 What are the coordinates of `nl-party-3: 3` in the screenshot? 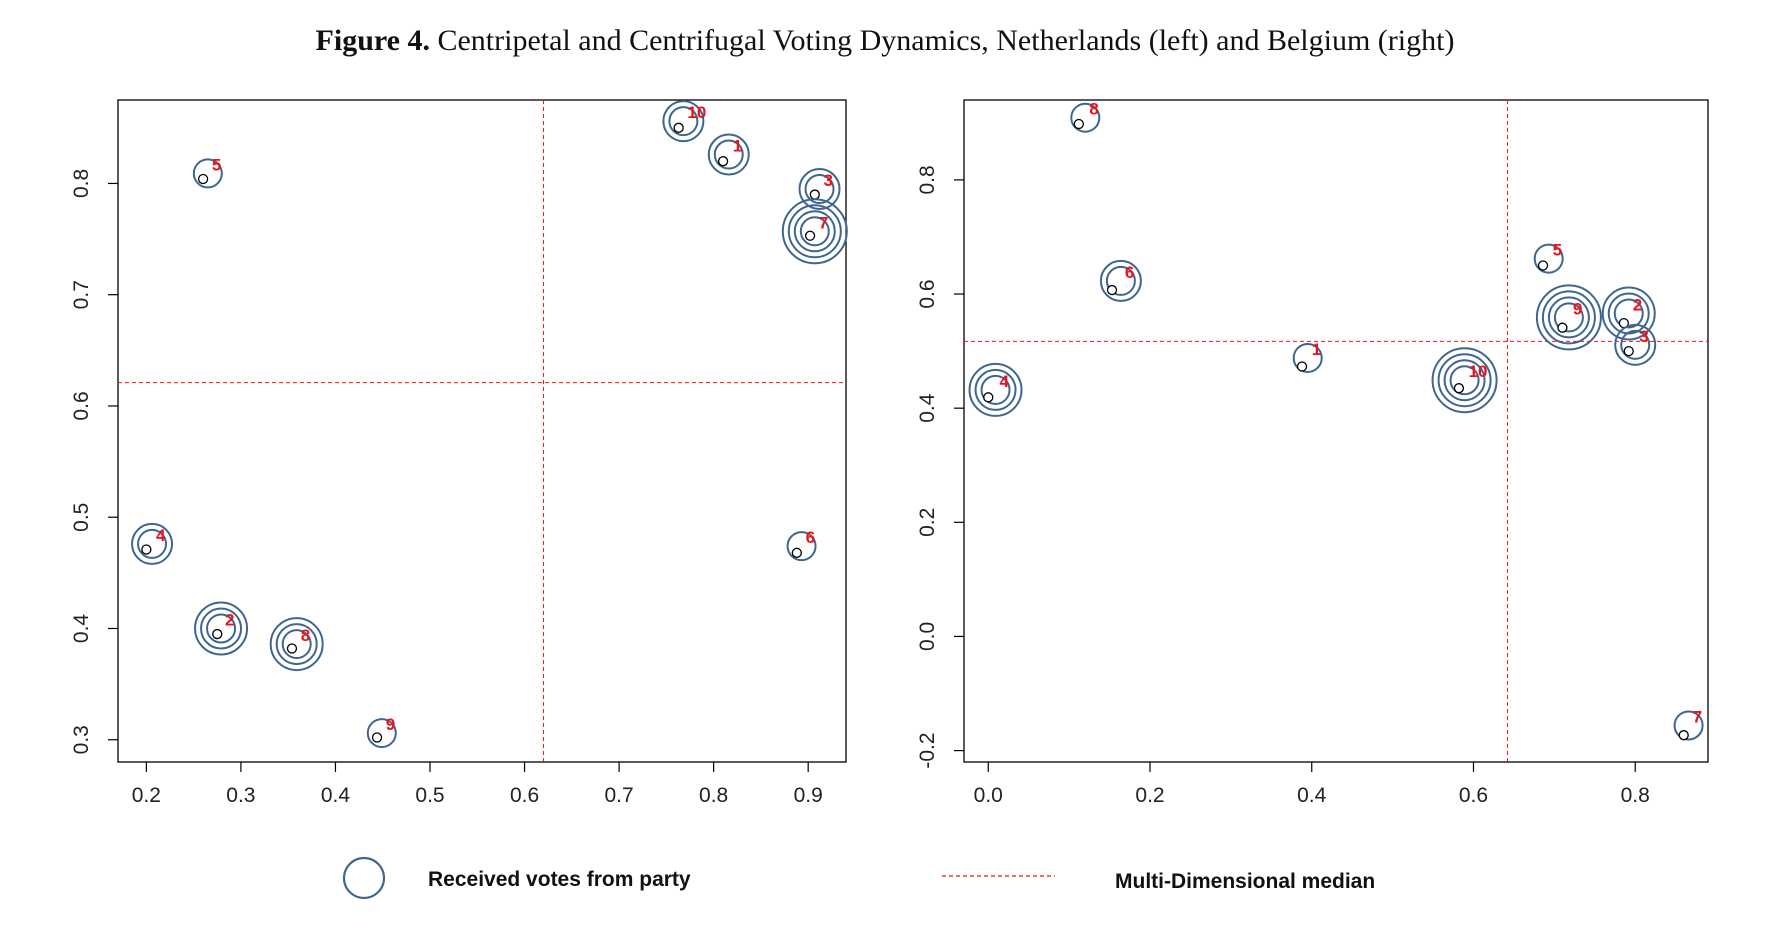 It's located at (819, 189).